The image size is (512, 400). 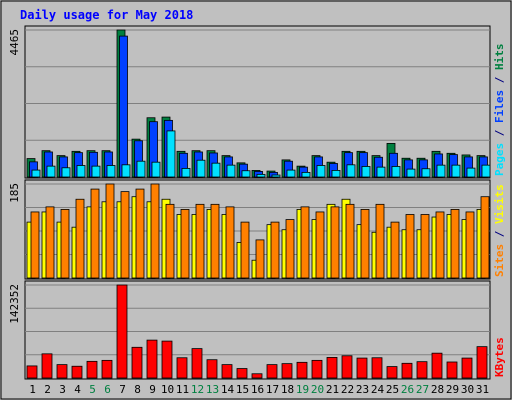 I want to click on series-label-part: Pages, so click(x=499, y=159).